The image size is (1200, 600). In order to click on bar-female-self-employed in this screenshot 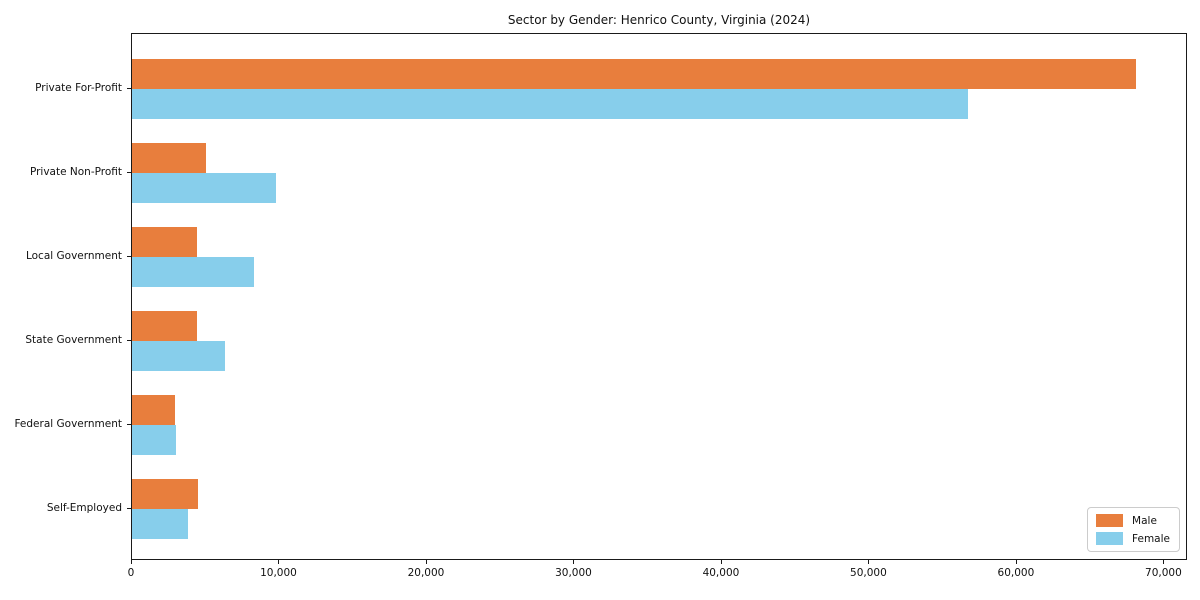, I will do `click(160, 524)`.